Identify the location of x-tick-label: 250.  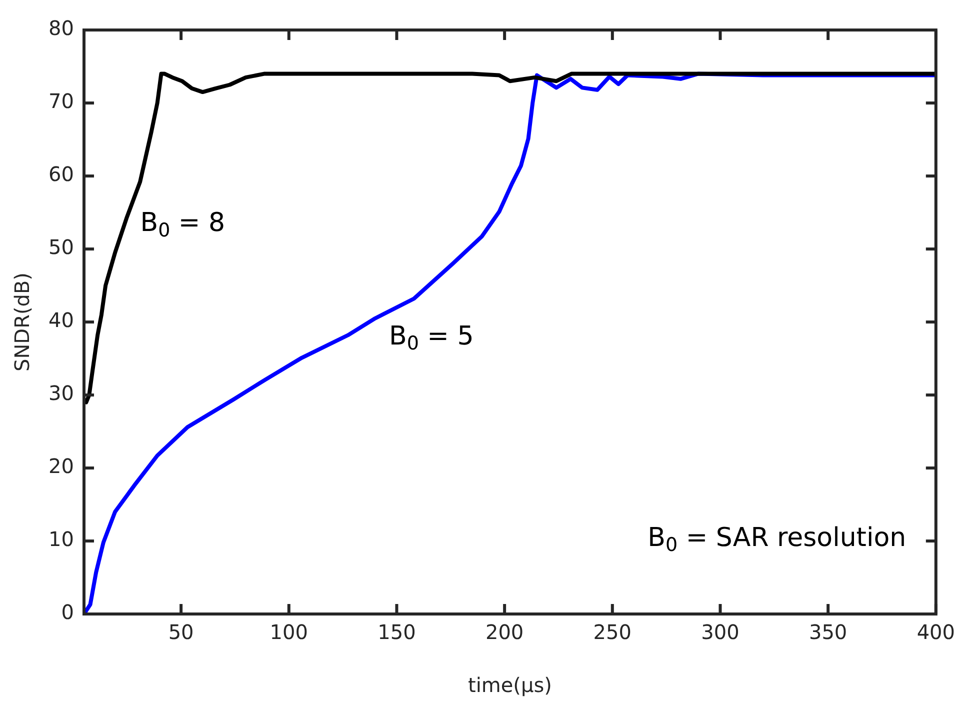
(612, 632).